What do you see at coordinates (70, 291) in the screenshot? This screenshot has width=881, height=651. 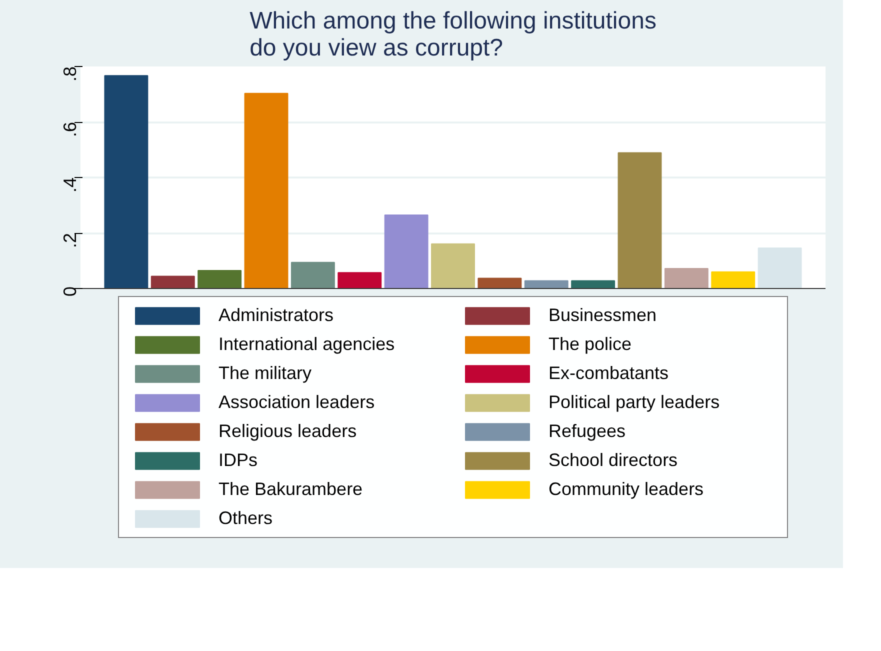 I see `y-tick-label: 0` at bounding box center [70, 291].